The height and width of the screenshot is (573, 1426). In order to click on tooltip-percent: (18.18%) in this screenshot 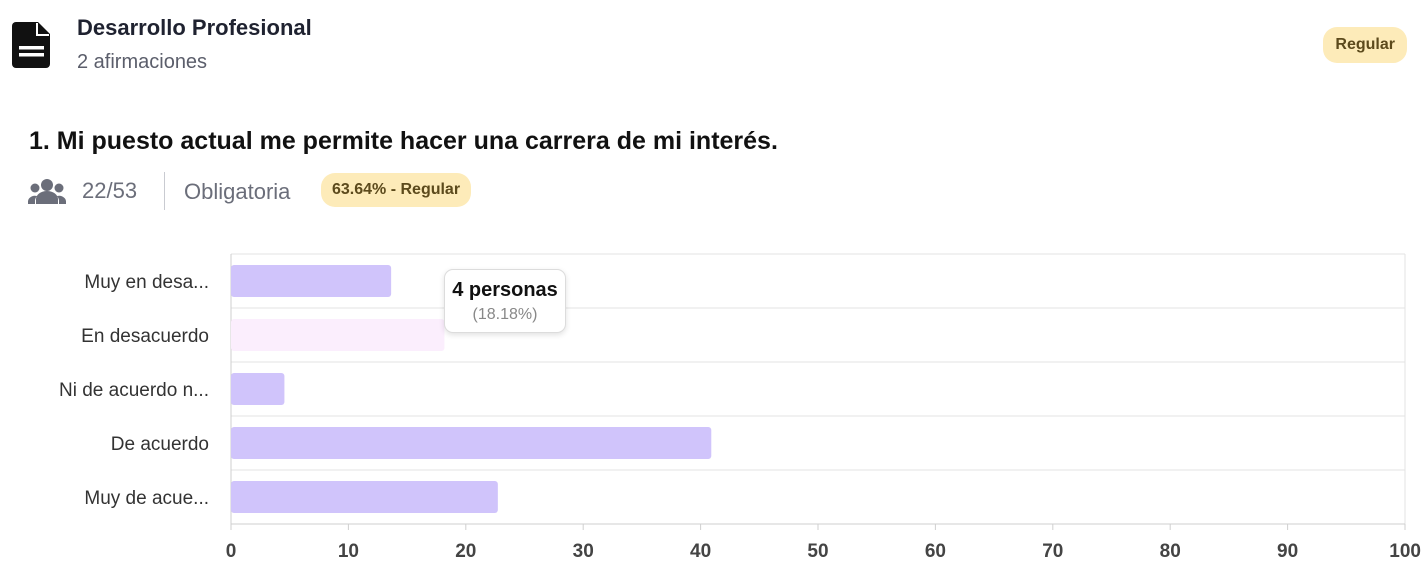, I will do `click(505, 314)`.